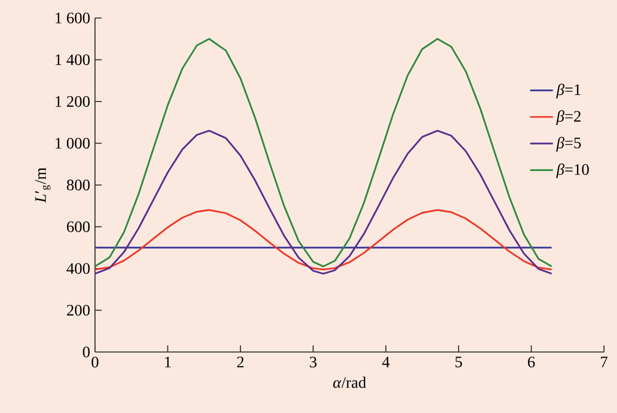 The image size is (617, 413). I want to click on x-tick-label: 2, so click(240, 362).